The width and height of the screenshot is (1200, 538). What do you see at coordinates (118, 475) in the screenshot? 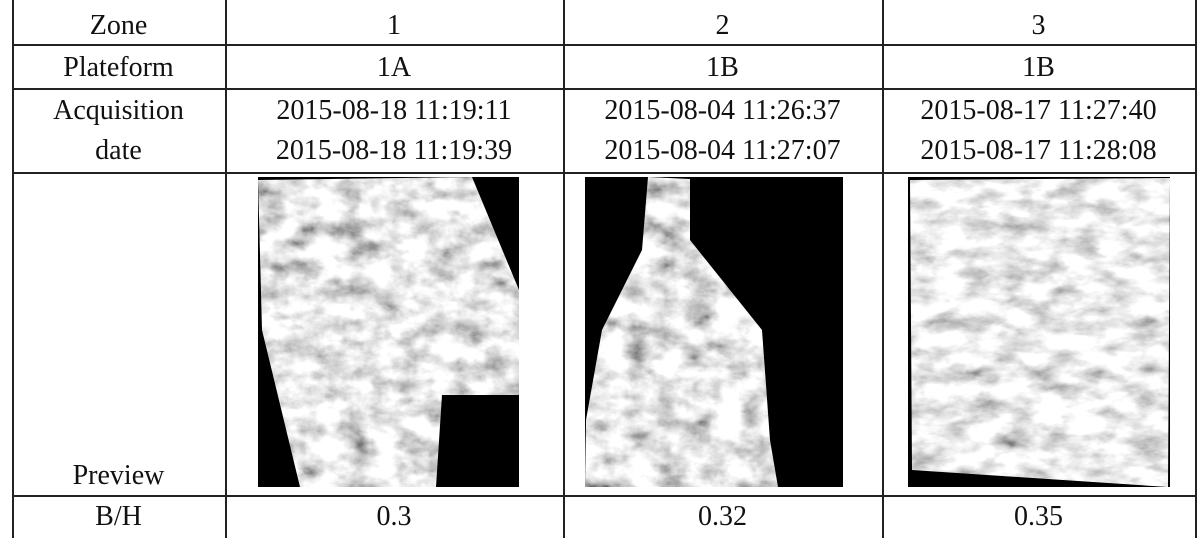
I see `row-label: Preview` at bounding box center [118, 475].